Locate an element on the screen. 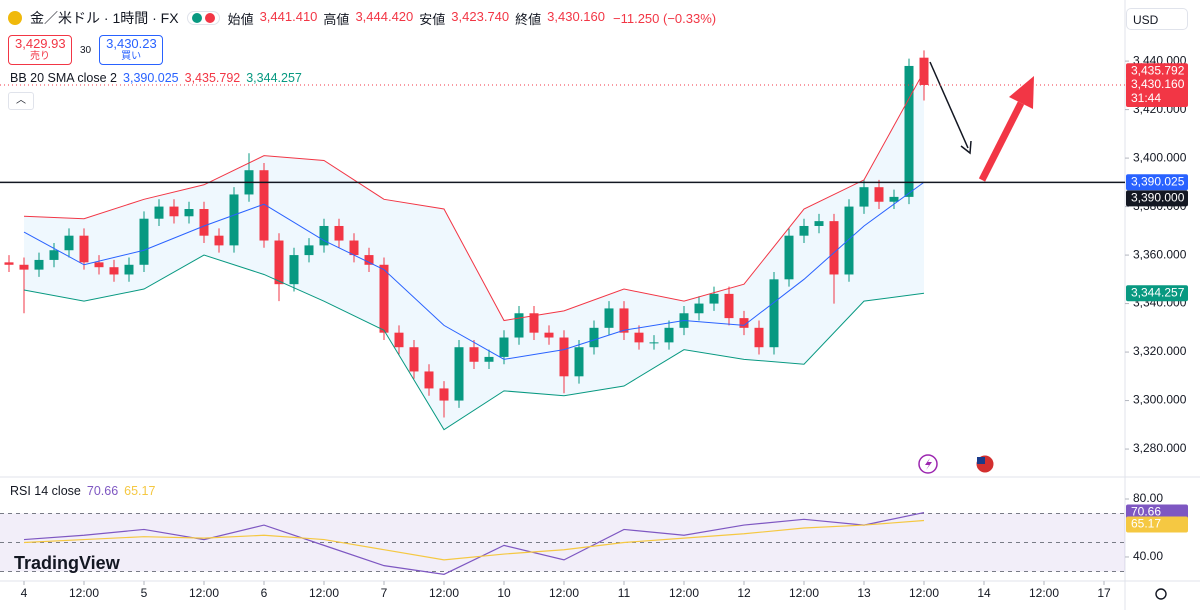 The height and width of the screenshot is (610, 1200). price-tag-label: 3,430.160 is located at coordinates (1158, 84).